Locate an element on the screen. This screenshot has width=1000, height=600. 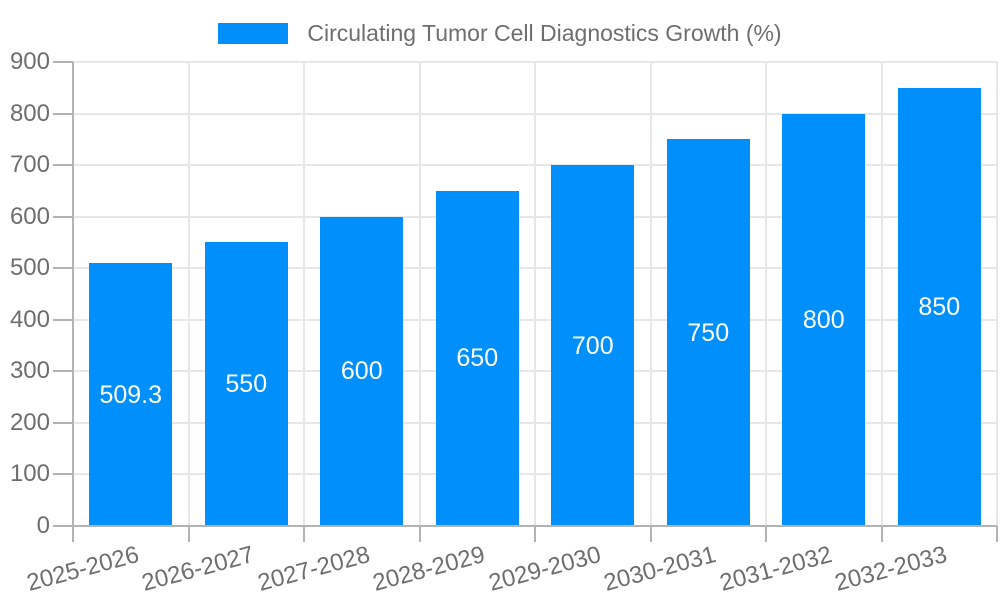
x-tick-label: 2032-2033 is located at coordinates (891, 569).